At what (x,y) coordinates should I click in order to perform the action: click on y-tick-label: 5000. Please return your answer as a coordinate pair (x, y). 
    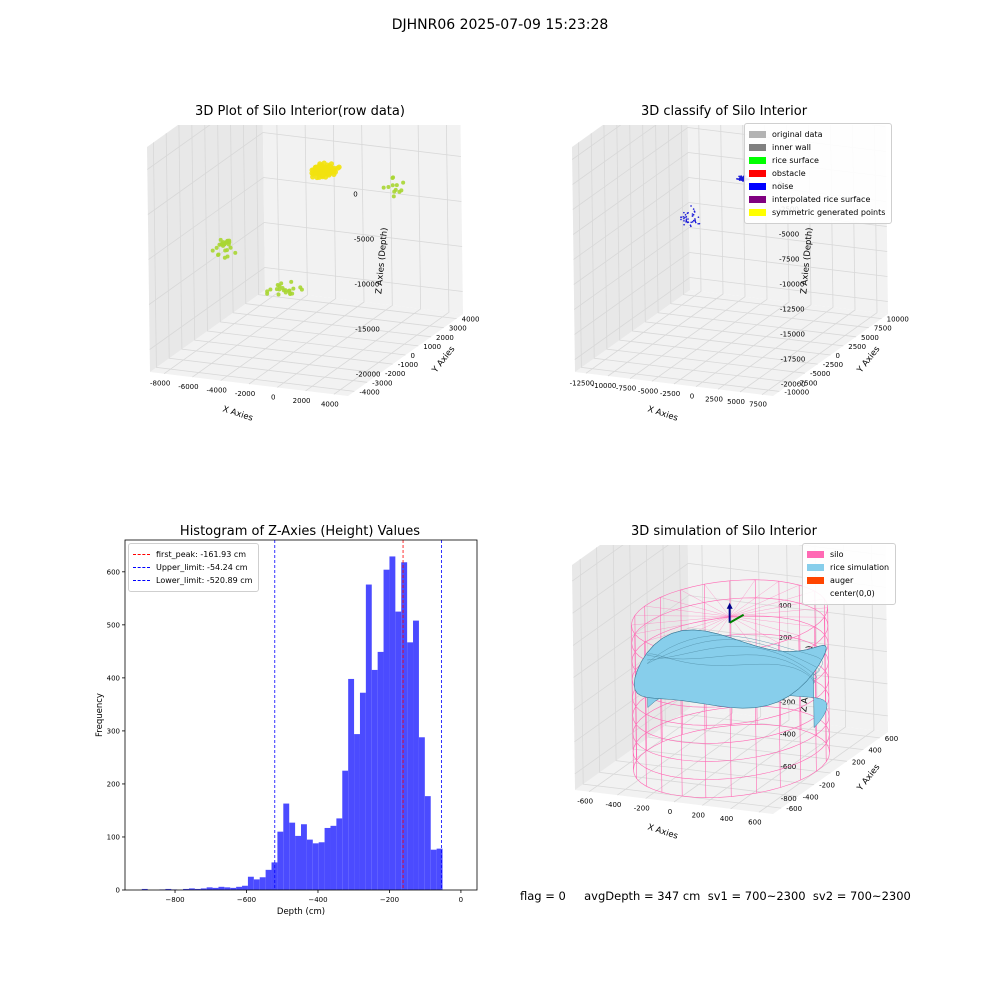
    Looking at the image, I should click on (870, 338).